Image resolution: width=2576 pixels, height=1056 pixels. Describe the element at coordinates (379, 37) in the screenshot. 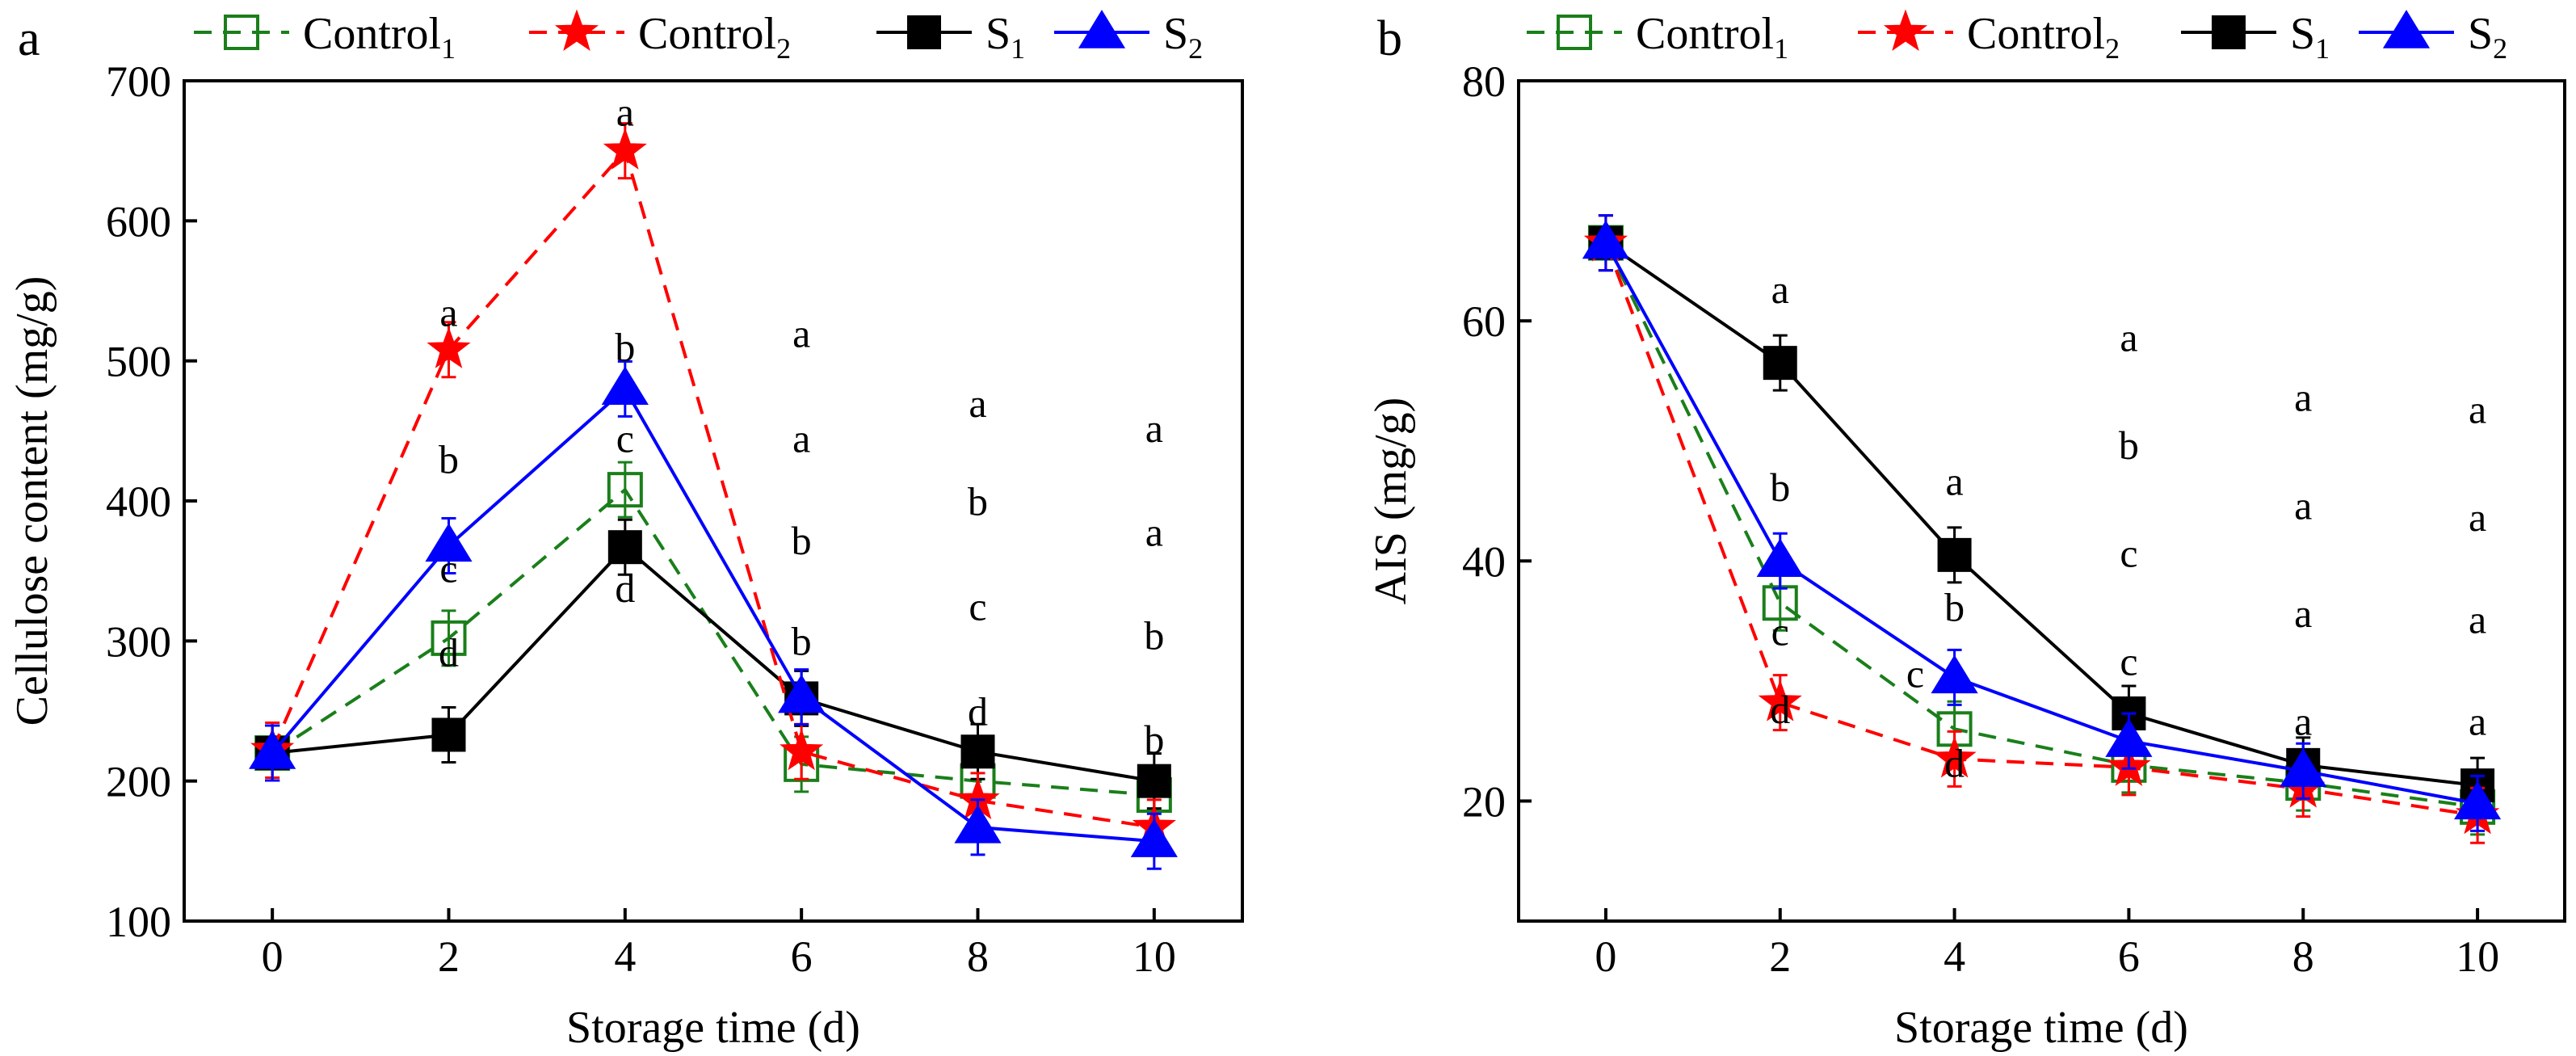

I see `legend-label: Control1` at that location.